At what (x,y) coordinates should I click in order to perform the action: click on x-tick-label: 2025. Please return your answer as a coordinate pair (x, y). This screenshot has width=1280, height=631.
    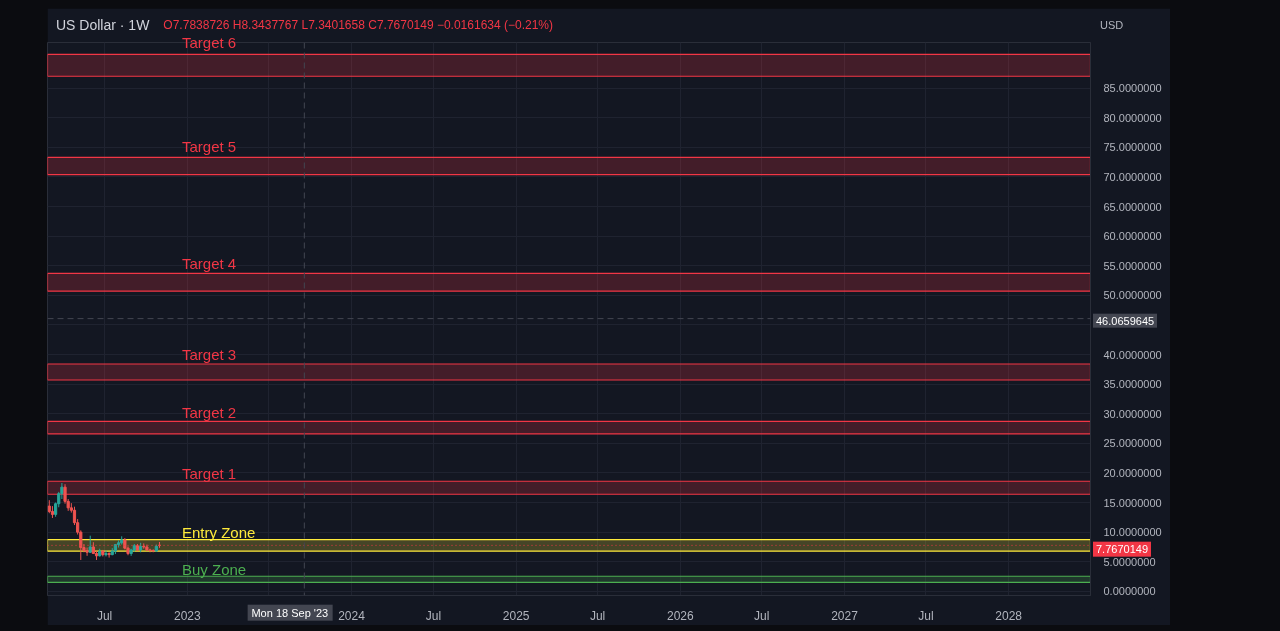
    Looking at the image, I should click on (516, 615).